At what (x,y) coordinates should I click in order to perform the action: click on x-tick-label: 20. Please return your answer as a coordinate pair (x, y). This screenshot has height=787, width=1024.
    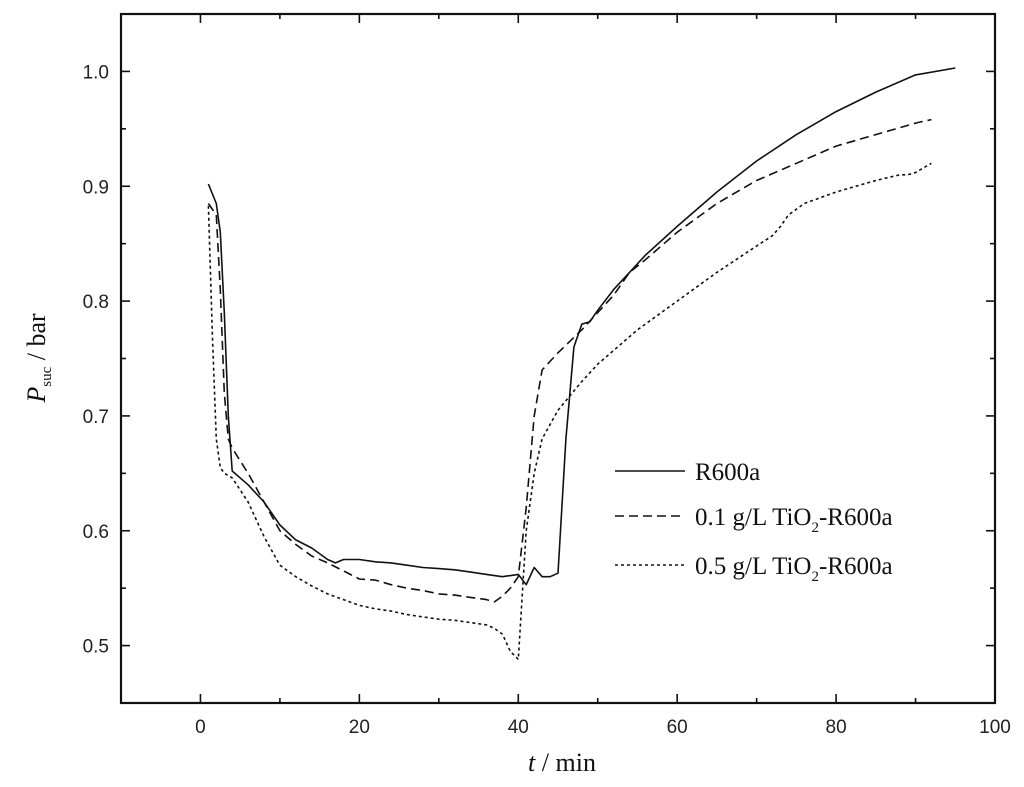
    Looking at the image, I should click on (359, 727).